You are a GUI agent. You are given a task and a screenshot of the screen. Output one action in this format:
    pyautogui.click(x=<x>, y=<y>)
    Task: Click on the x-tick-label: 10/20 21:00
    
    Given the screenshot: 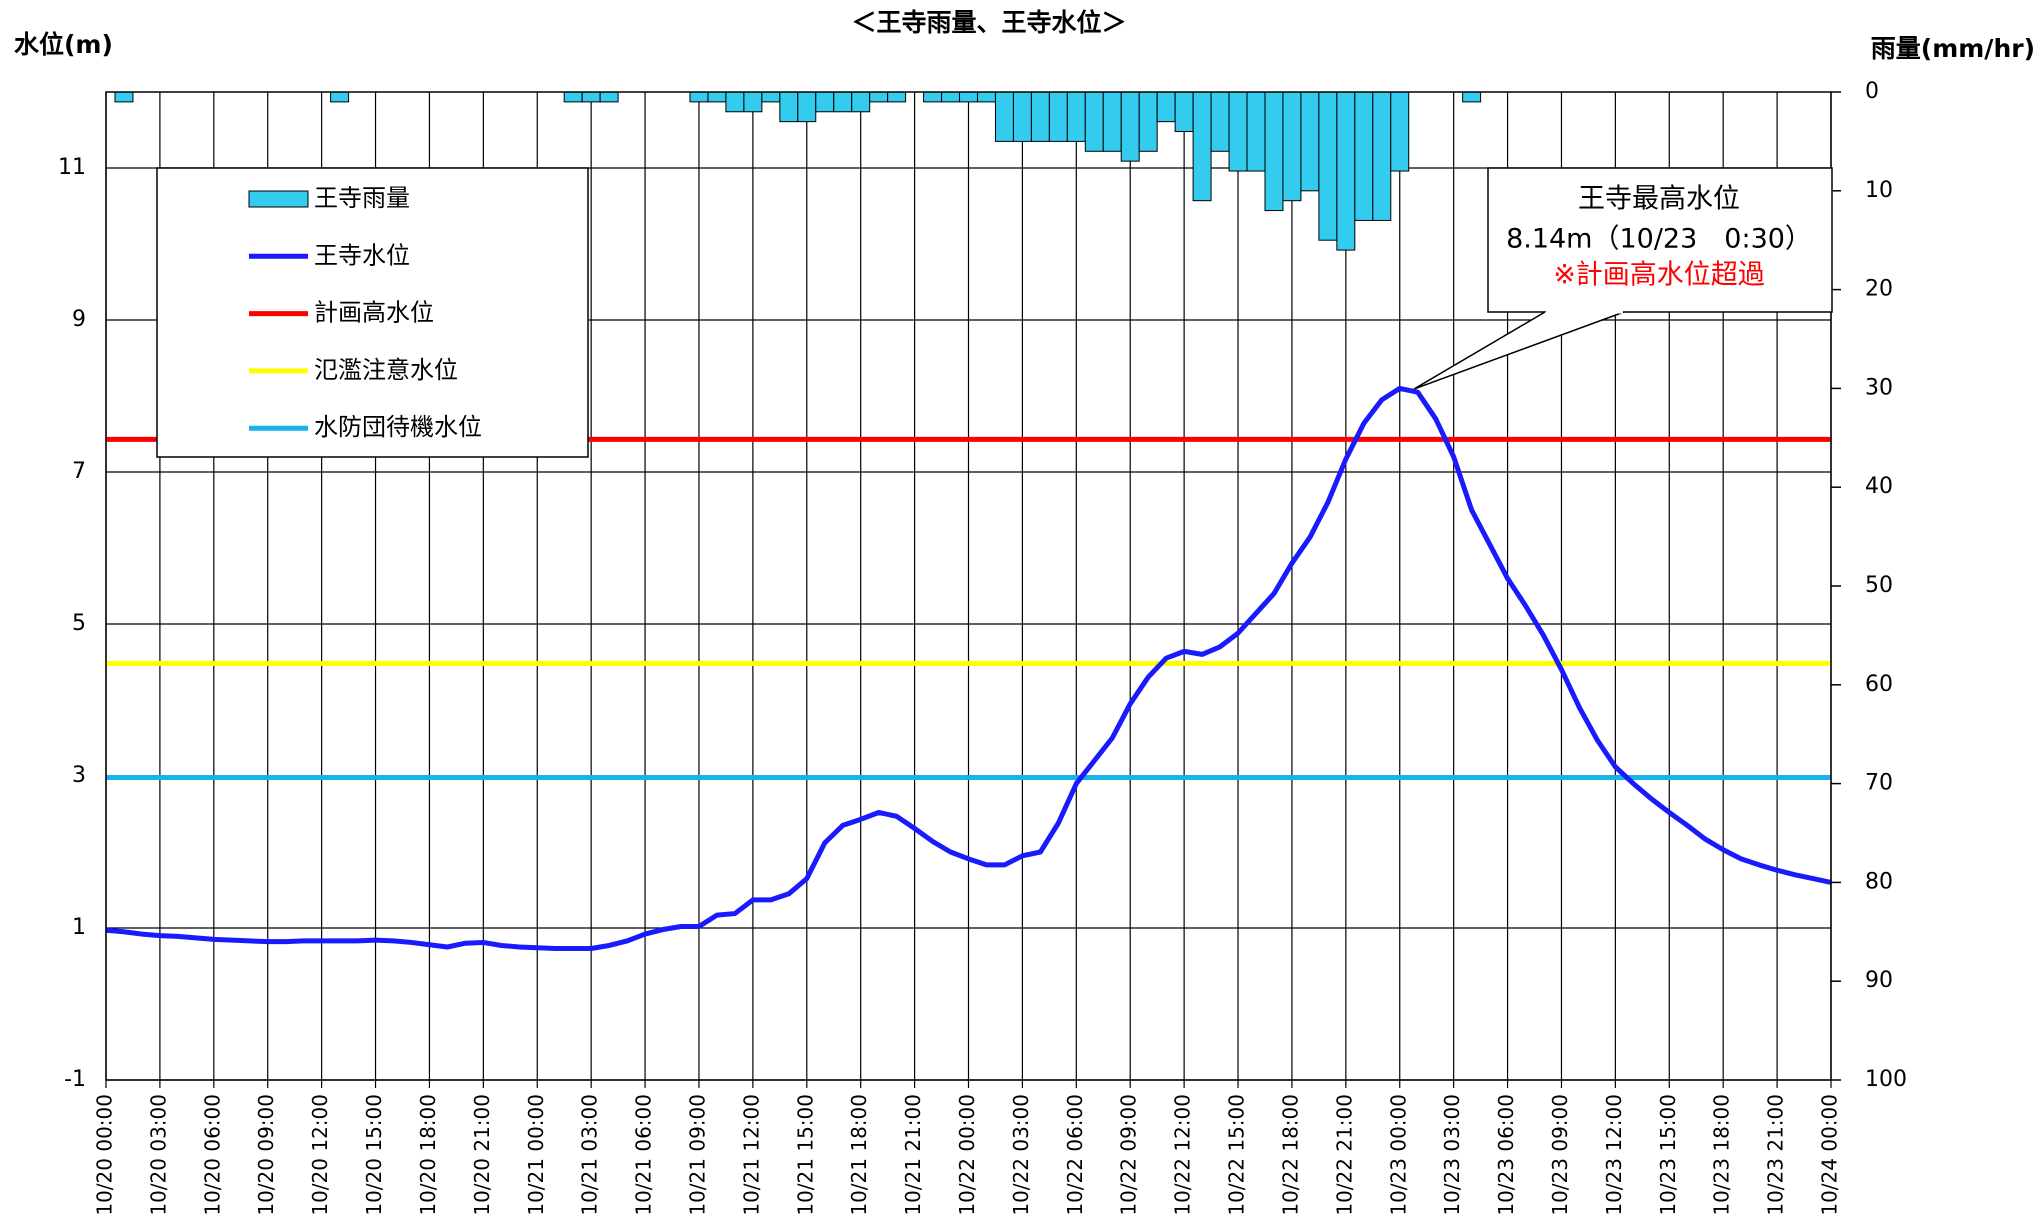 What is the action you would take?
    pyautogui.click(x=482, y=1155)
    